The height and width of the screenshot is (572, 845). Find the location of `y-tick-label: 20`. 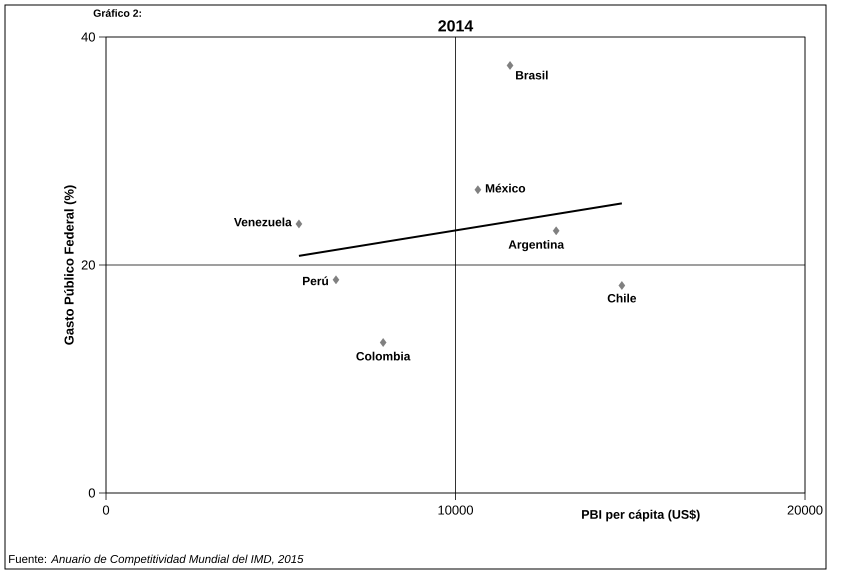

y-tick-label: 20 is located at coordinates (88, 265).